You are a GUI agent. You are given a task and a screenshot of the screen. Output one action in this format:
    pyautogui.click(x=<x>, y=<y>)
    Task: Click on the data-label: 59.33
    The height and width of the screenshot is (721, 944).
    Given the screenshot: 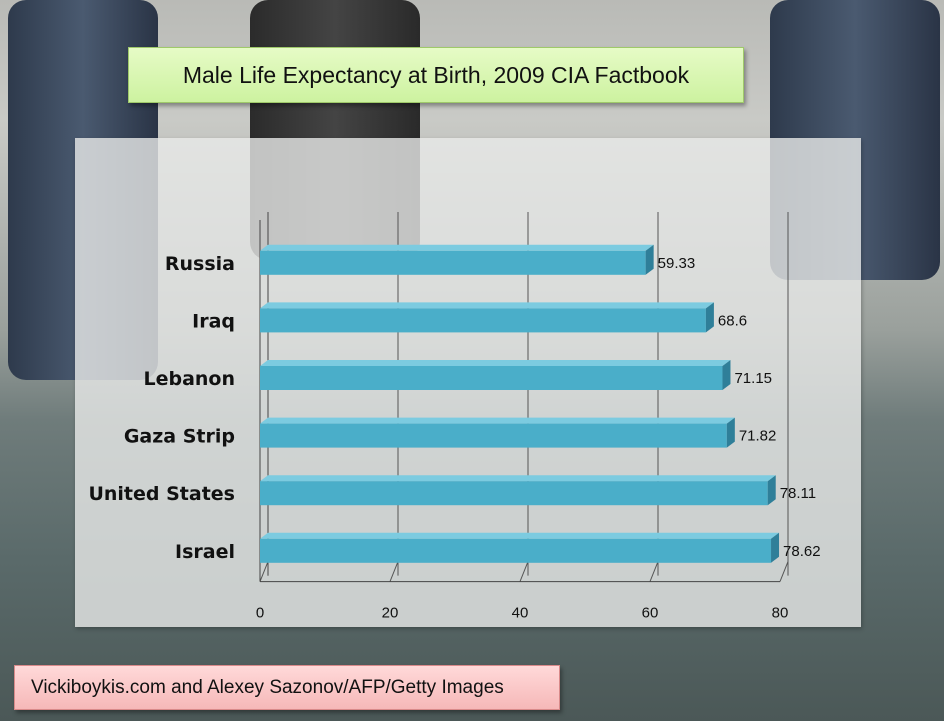 What is the action you would take?
    pyautogui.click(x=677, y=263)
    